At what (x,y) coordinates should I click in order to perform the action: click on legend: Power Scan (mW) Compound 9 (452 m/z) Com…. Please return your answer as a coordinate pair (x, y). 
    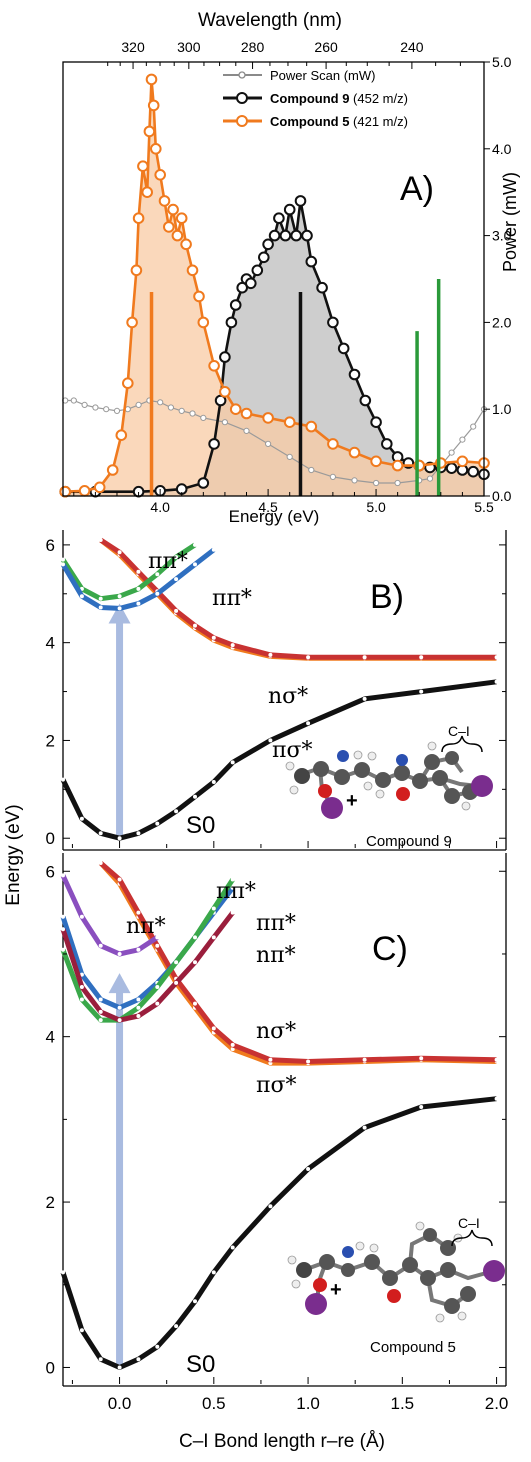
    Looking at the image, I should click on (315, 98).